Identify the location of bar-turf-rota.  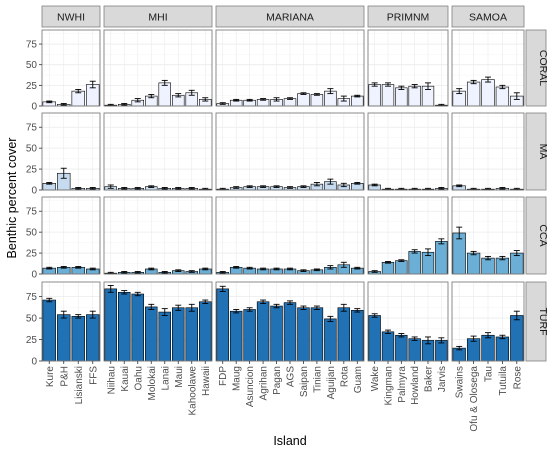
(344, 334).